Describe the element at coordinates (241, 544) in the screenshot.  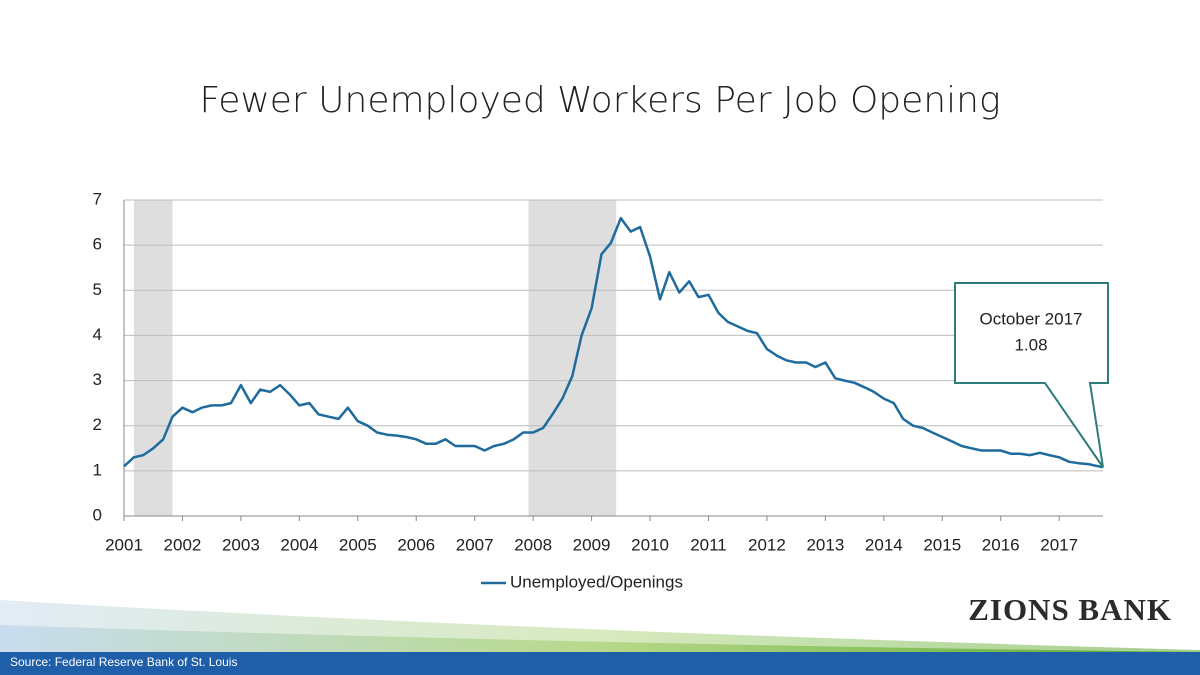
I see `x-tick-label: 2003` at that location.